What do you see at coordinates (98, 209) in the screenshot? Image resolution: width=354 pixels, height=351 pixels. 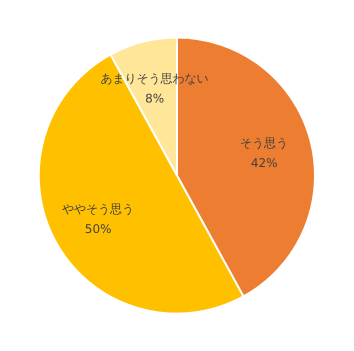 I see `slice-label: ややそう思う` at bounding box center [98, 209].